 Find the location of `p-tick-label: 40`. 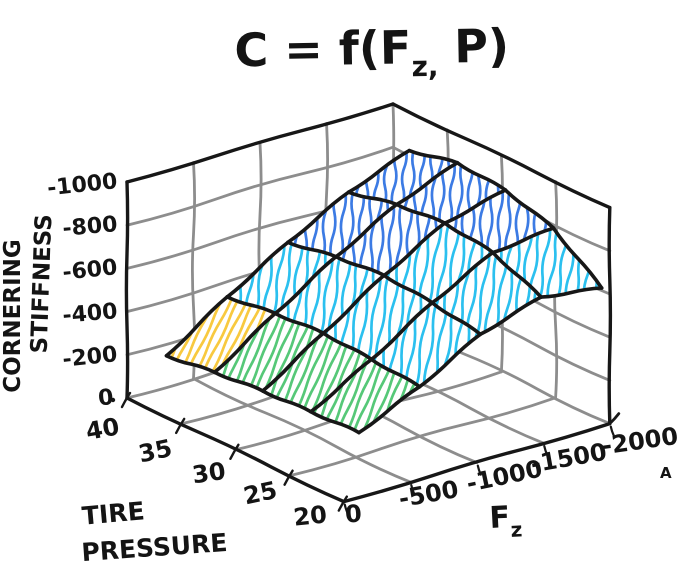

p-tick-label: 40 is located at coordinates (103, 428).